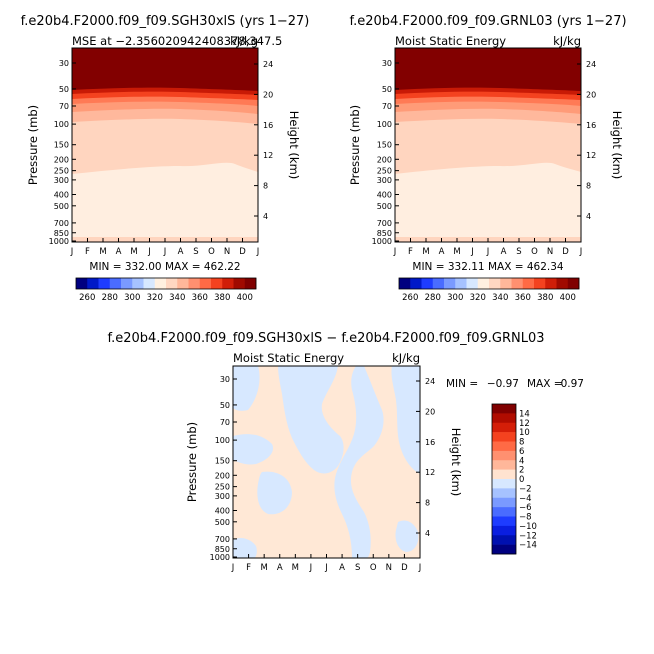 This screenshot has width=654, height=654. I want to click on plot-area, so click(326, 462).